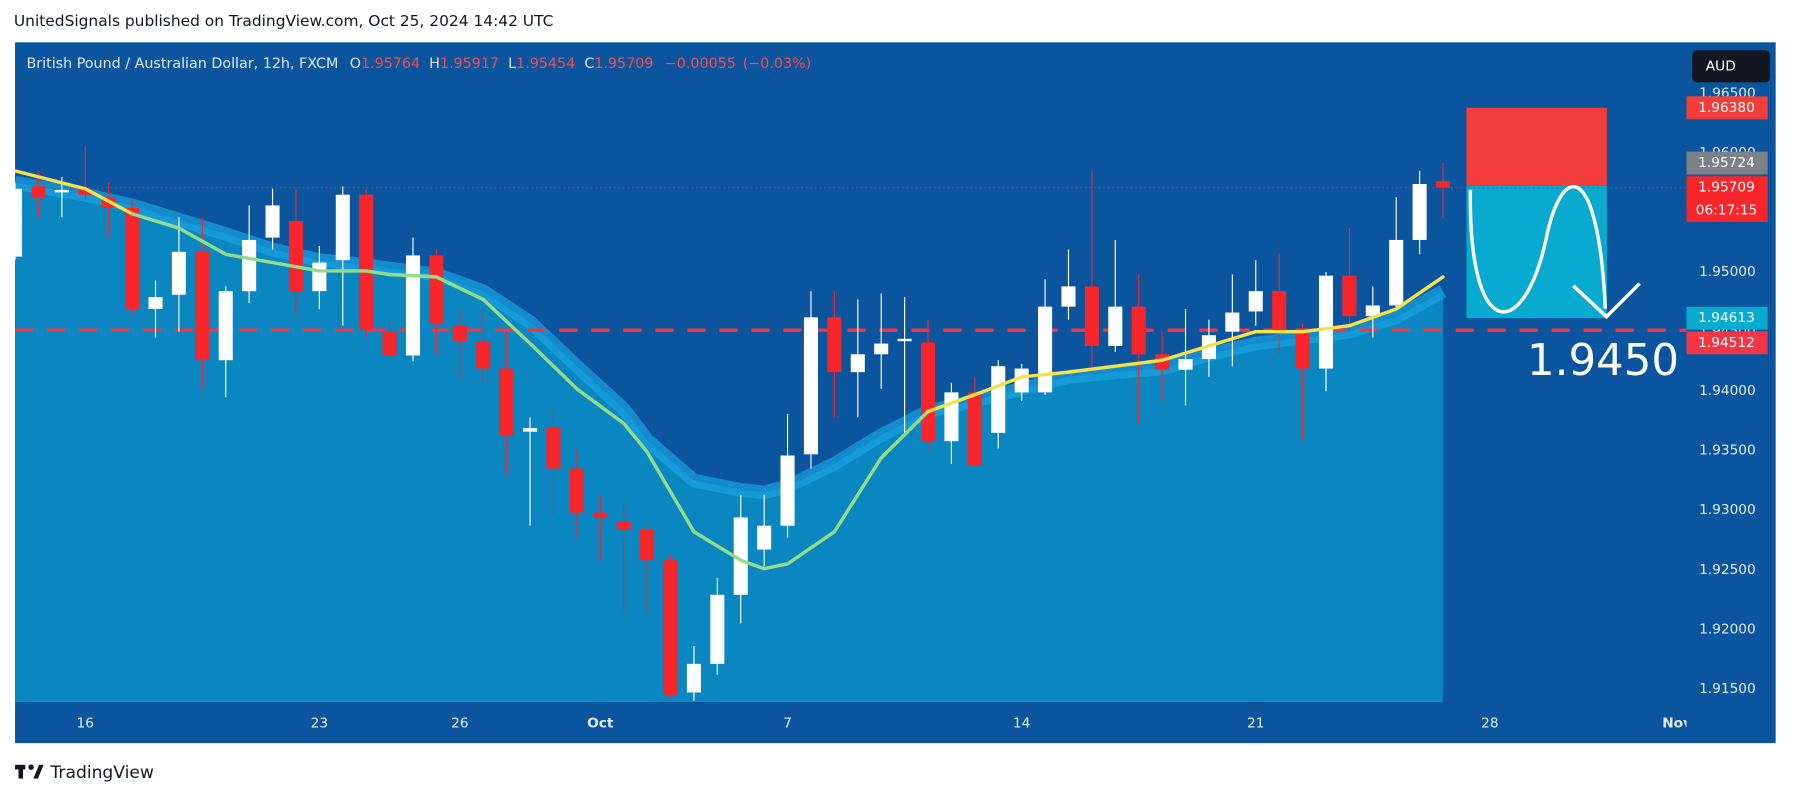  I want to click on x-tick-label: 28, so click(1489, 724).